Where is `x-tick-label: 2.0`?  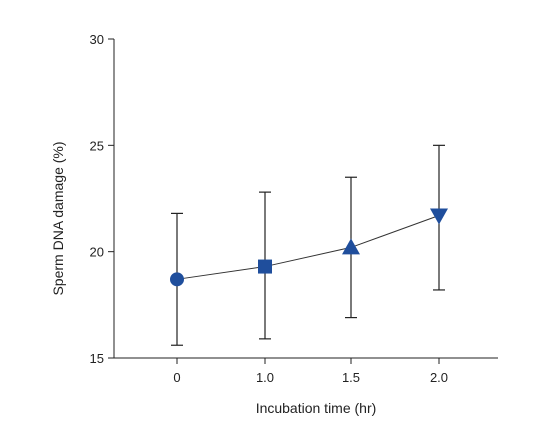 x-tick-label: 2.0 is located at coordinates (439, 377).